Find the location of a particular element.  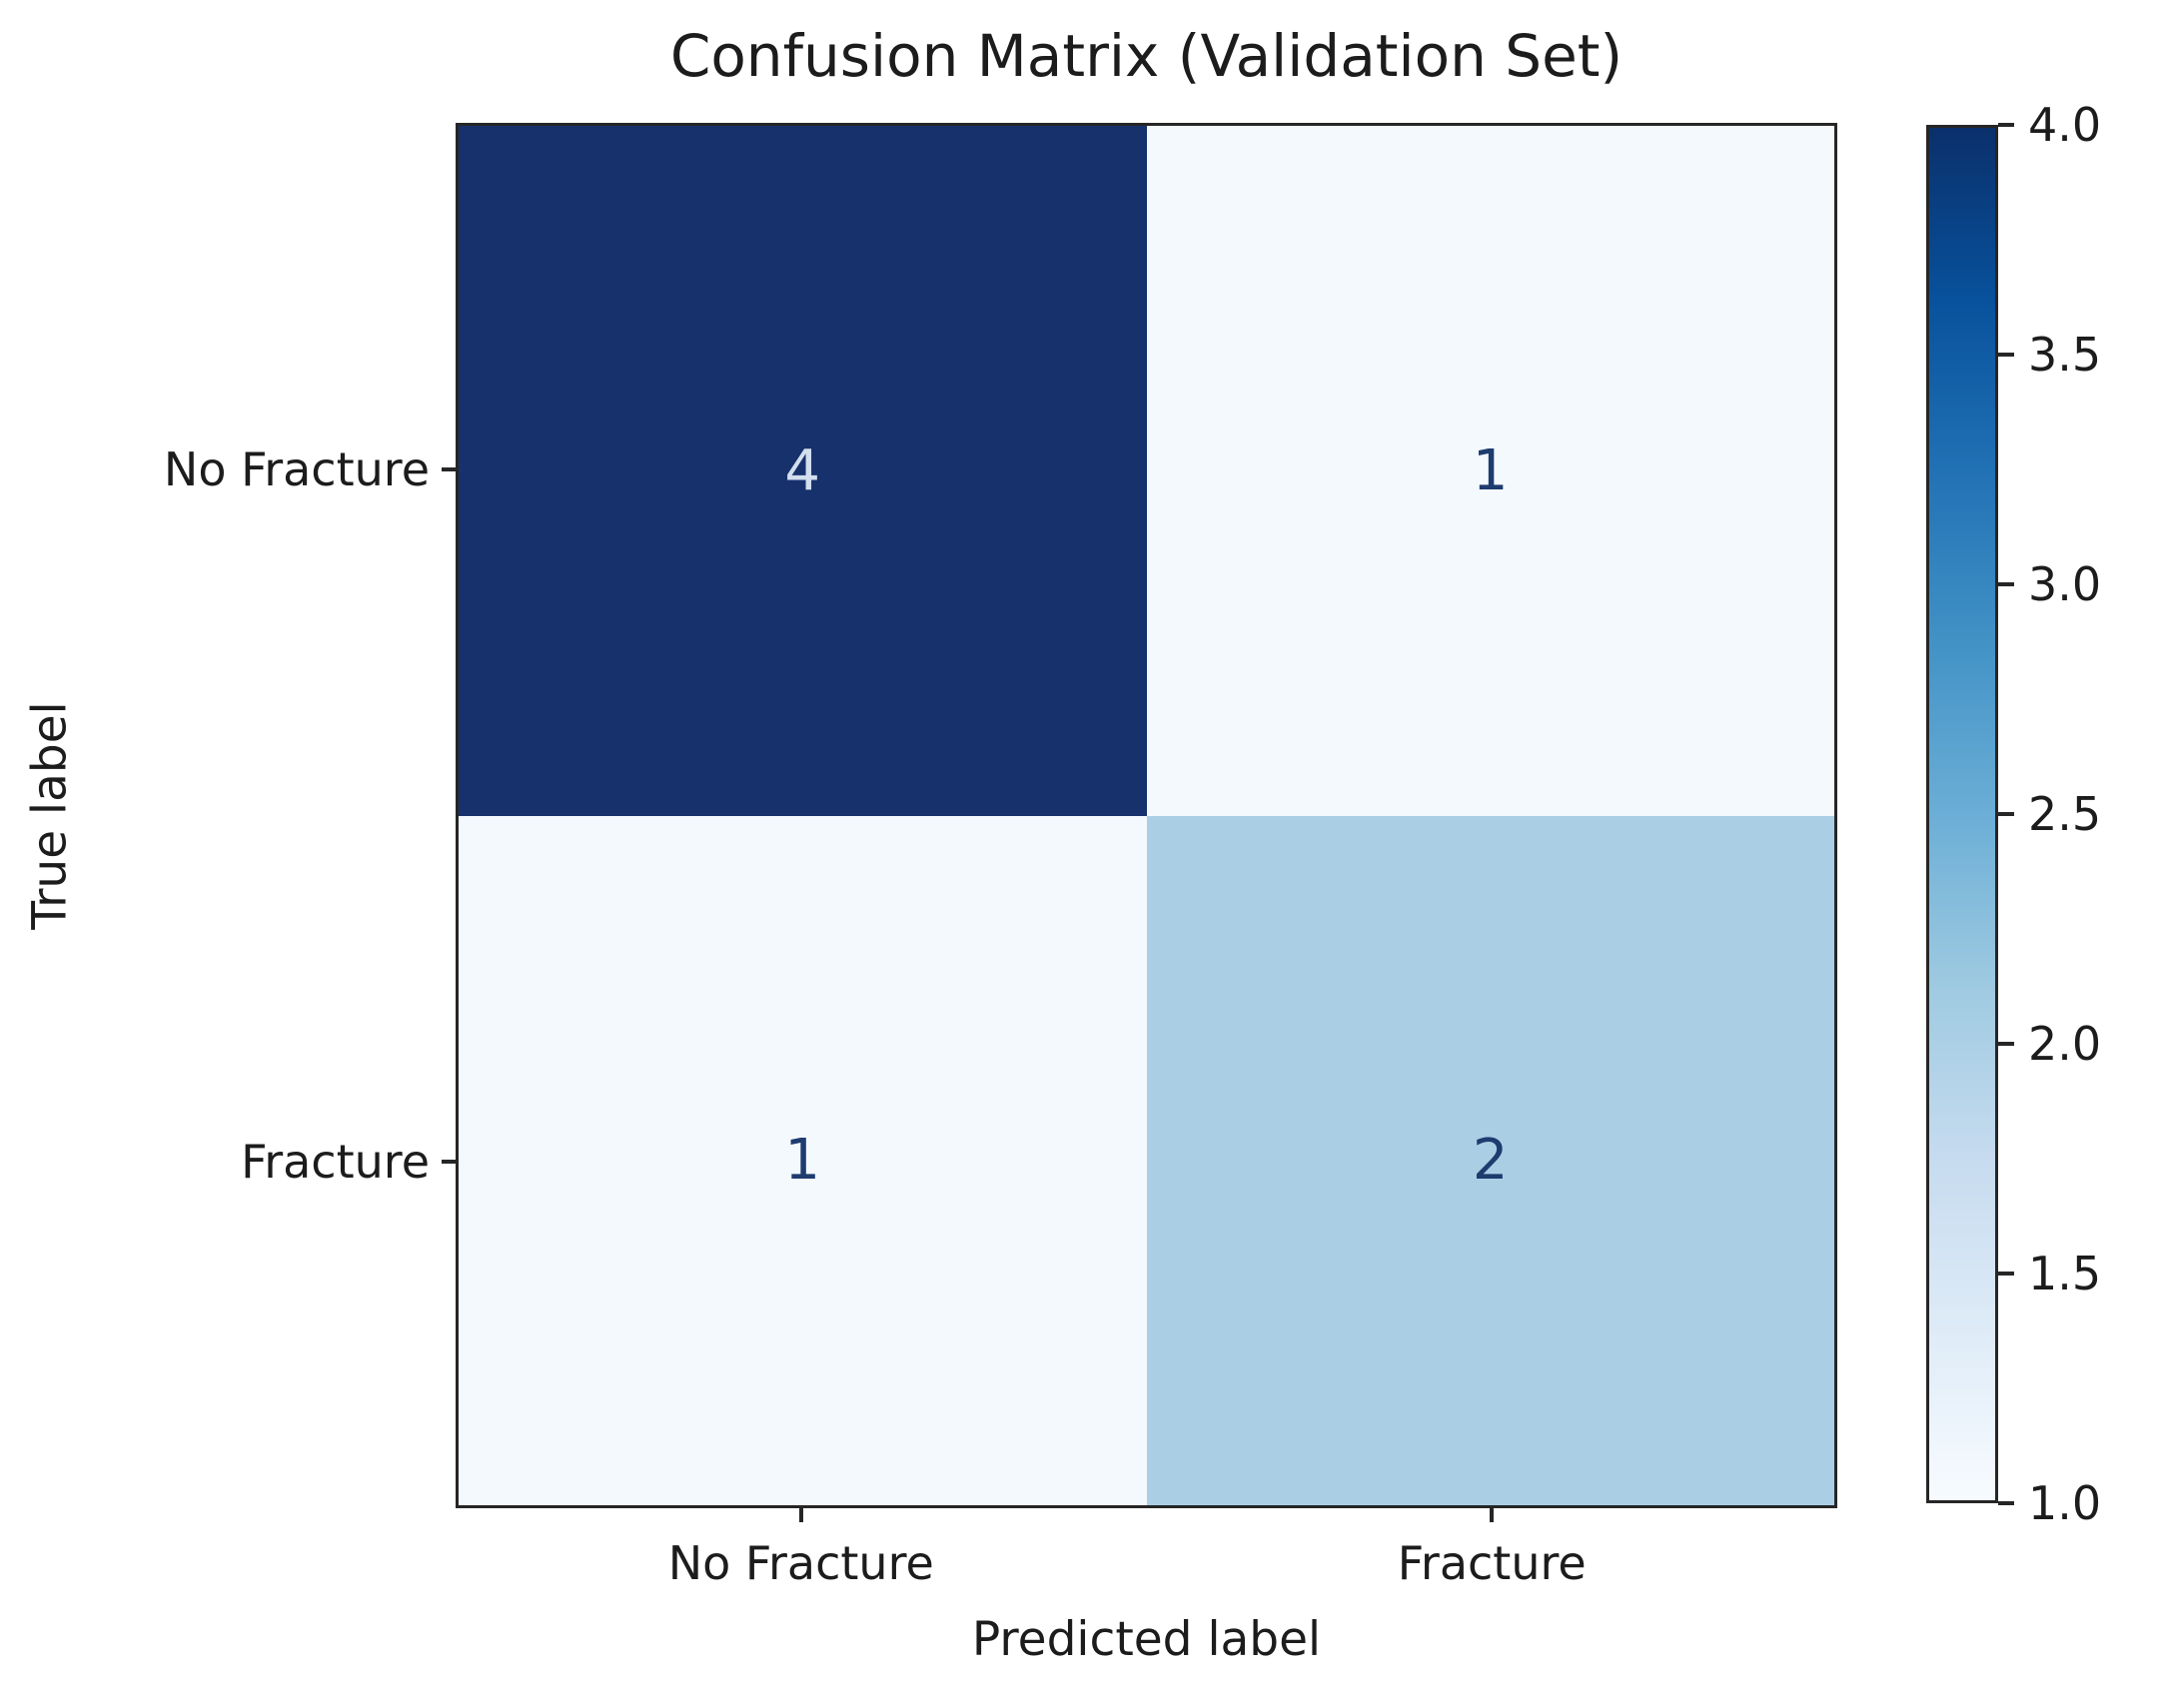

chart-title: Confusion Matrix (Validation Set) is located at coordinates (1146, 56).